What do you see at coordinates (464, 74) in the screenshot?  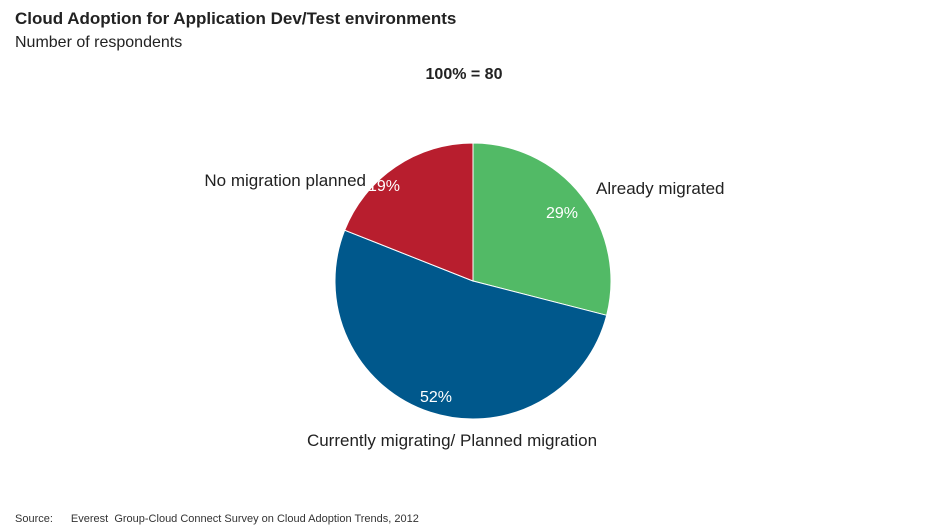 I see `total-respondents-label: 100% = 80` at bounding box center [464, 74].